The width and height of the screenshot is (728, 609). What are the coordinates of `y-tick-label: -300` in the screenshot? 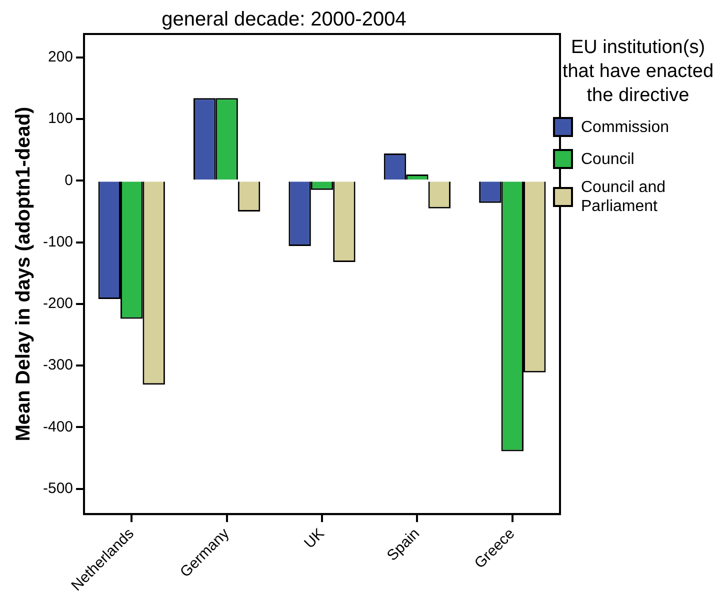 It's located at (58, 365).